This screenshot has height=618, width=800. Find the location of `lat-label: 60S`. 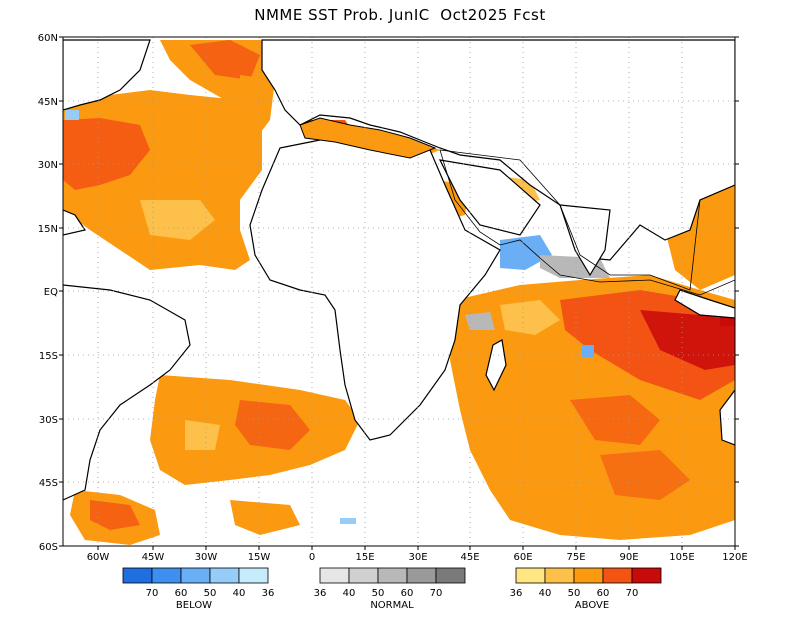

lat-label: 60S is located at coordinates (48, 547).